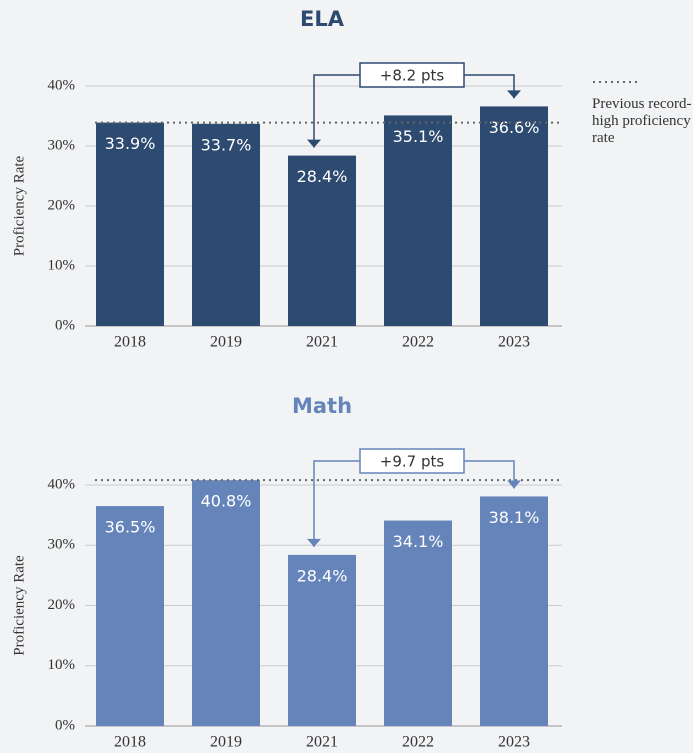 The image size is (693, 753). Describe the element at coordinates (514, 127) in the screenshot. I see `data-label: 36.6%` at that location.